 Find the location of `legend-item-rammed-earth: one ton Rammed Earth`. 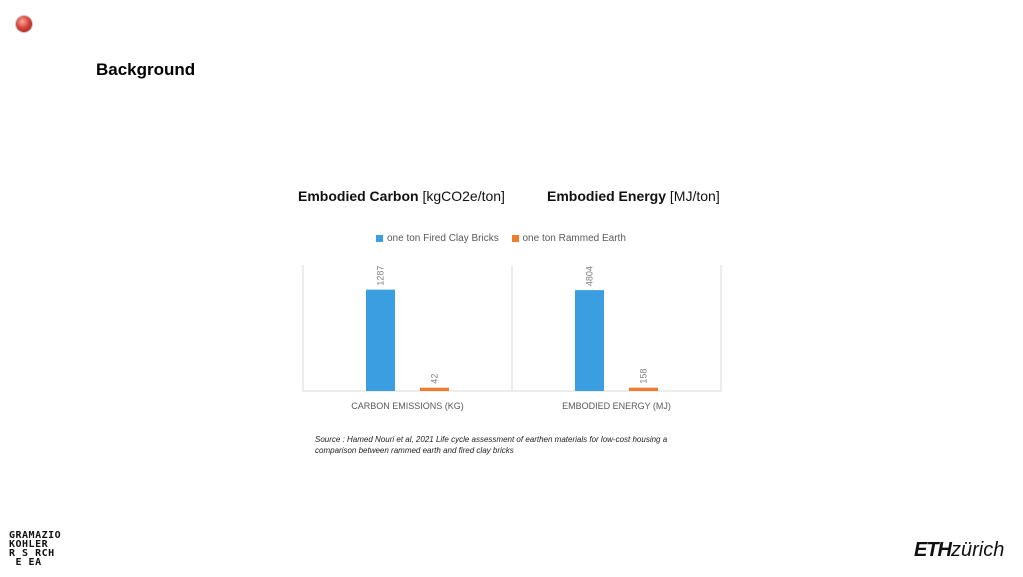

legend-item-rammed-earth: one ton Rammed Earth is located at coordinates (568, 238).